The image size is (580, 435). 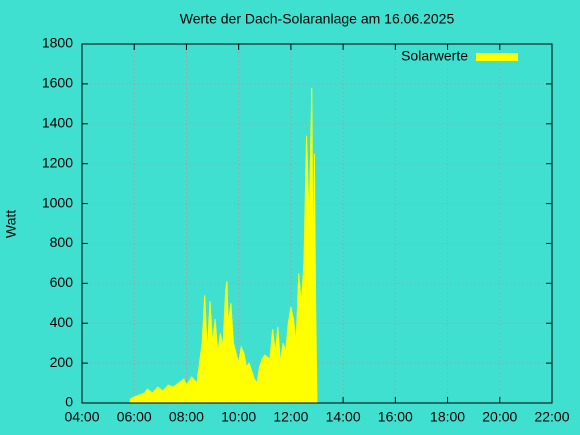 What do you see at coordinates (447, 417) in the screenshot?
I see `x-tick-label: 18:00` at bounding box center [447, 417].